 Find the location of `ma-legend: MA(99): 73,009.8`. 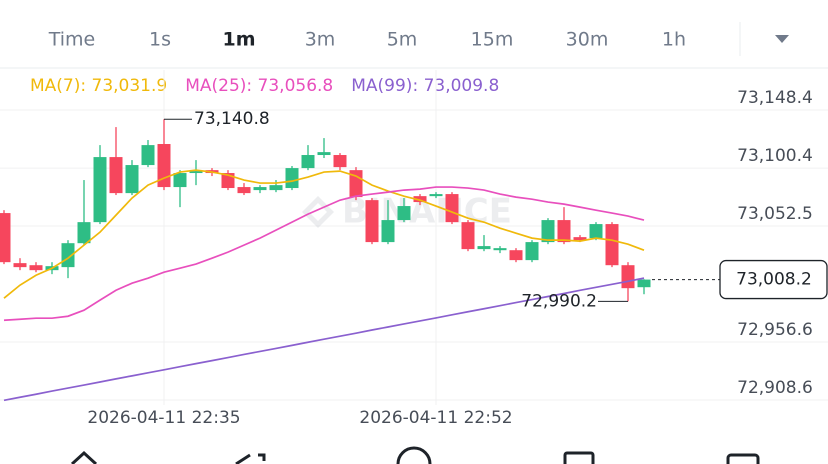

ma-legend: MA(99): 73,009.8 is located at coordinates (425, 86).